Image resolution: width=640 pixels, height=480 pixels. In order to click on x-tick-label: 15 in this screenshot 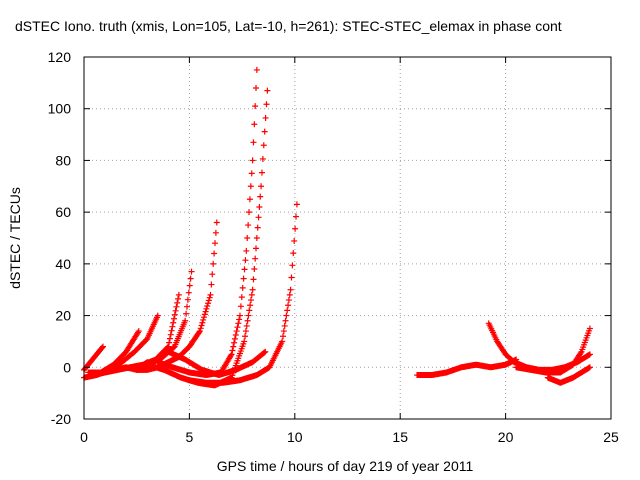, I will do `click(400, 437)`.